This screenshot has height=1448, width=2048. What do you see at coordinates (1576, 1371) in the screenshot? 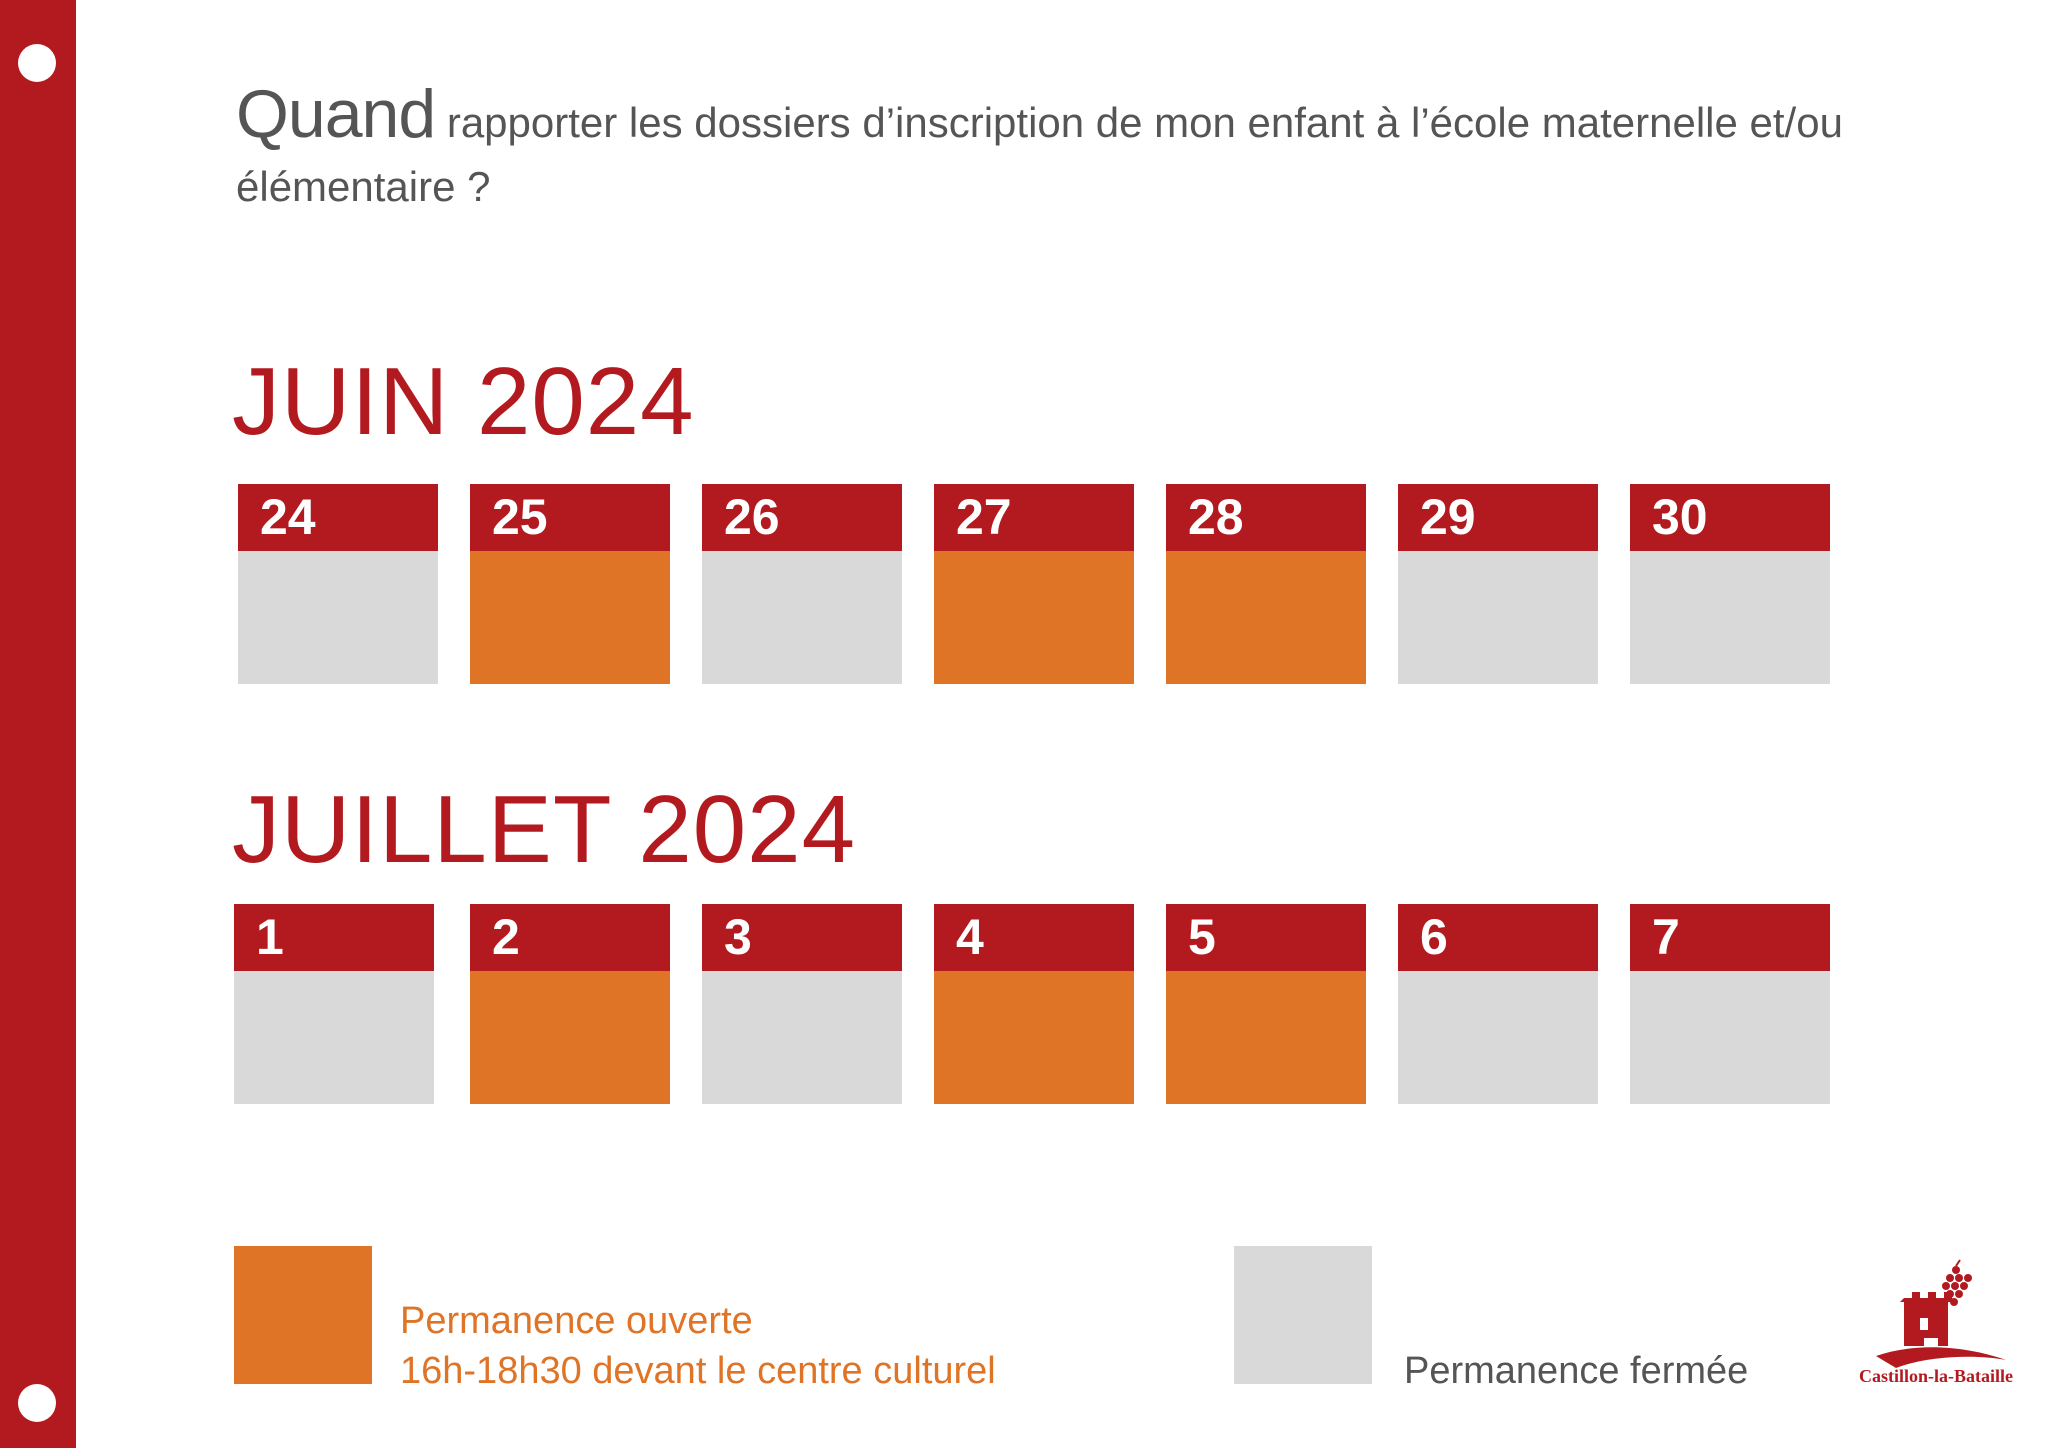
I see `legend-closed-label: Permanence fermée` at bounding box center [1576, 1371].